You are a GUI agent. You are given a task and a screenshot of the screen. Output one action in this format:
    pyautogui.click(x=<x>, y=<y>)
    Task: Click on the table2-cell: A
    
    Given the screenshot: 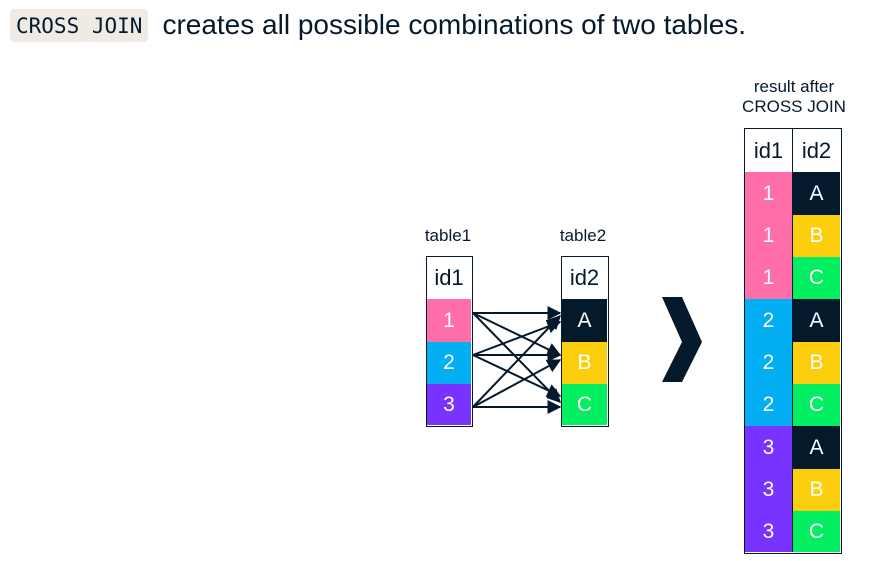 What is the action you would take?
    pyautogui.click(x=584, y=320)
    